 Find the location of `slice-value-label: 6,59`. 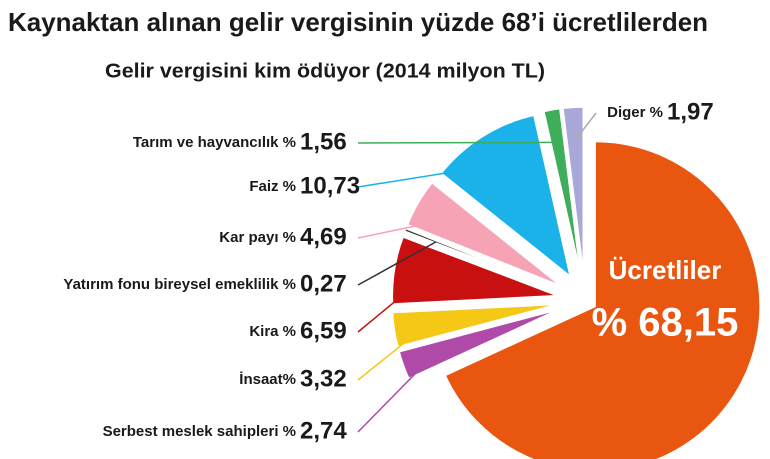

slice-value-label: 6,59 is located at coordinates (323, 330).